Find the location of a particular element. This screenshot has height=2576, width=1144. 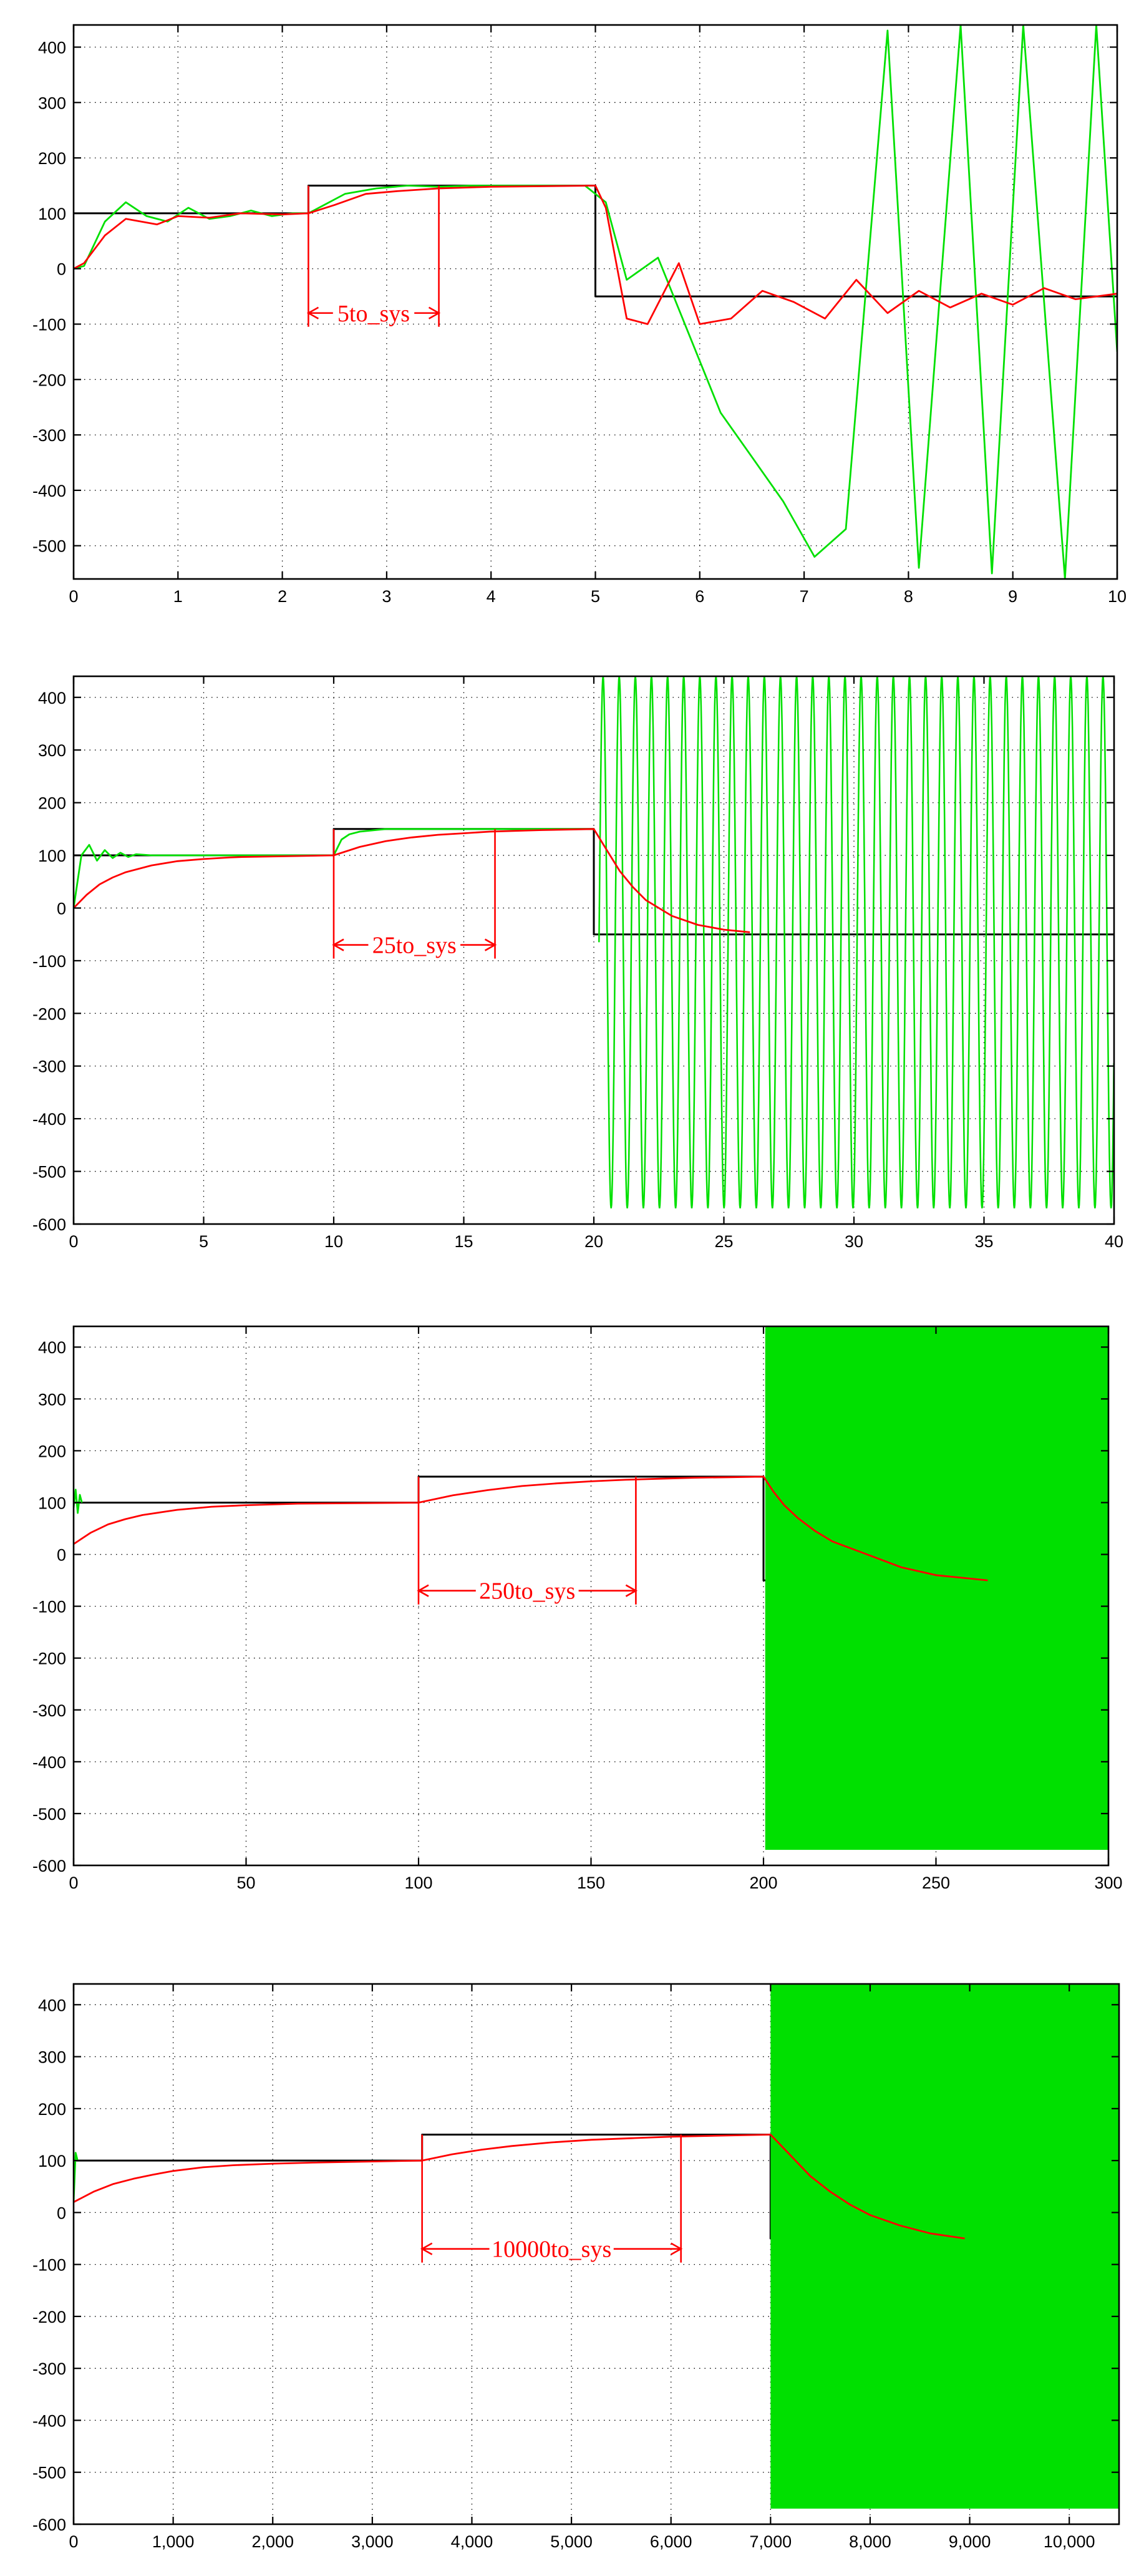

x-tick-label: 9 is located at coordinates (1012, 596).